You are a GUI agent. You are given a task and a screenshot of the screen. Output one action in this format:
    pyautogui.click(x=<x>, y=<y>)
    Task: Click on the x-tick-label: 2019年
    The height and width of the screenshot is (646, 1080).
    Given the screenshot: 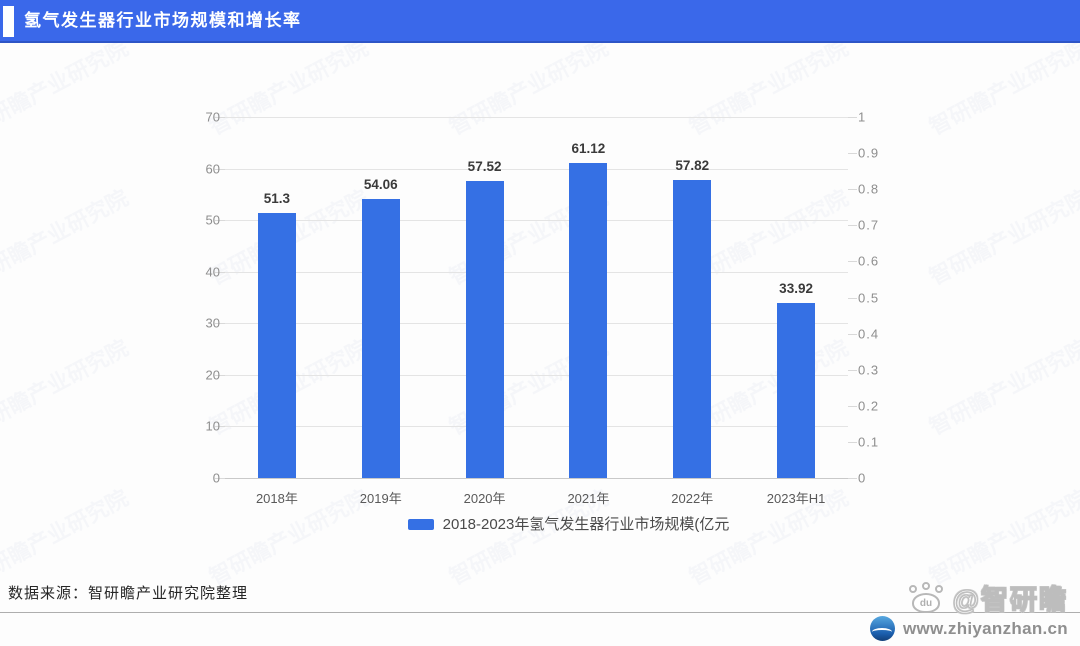 What is the action you would take?
    pyautogui.click(x=380, y=498)
    